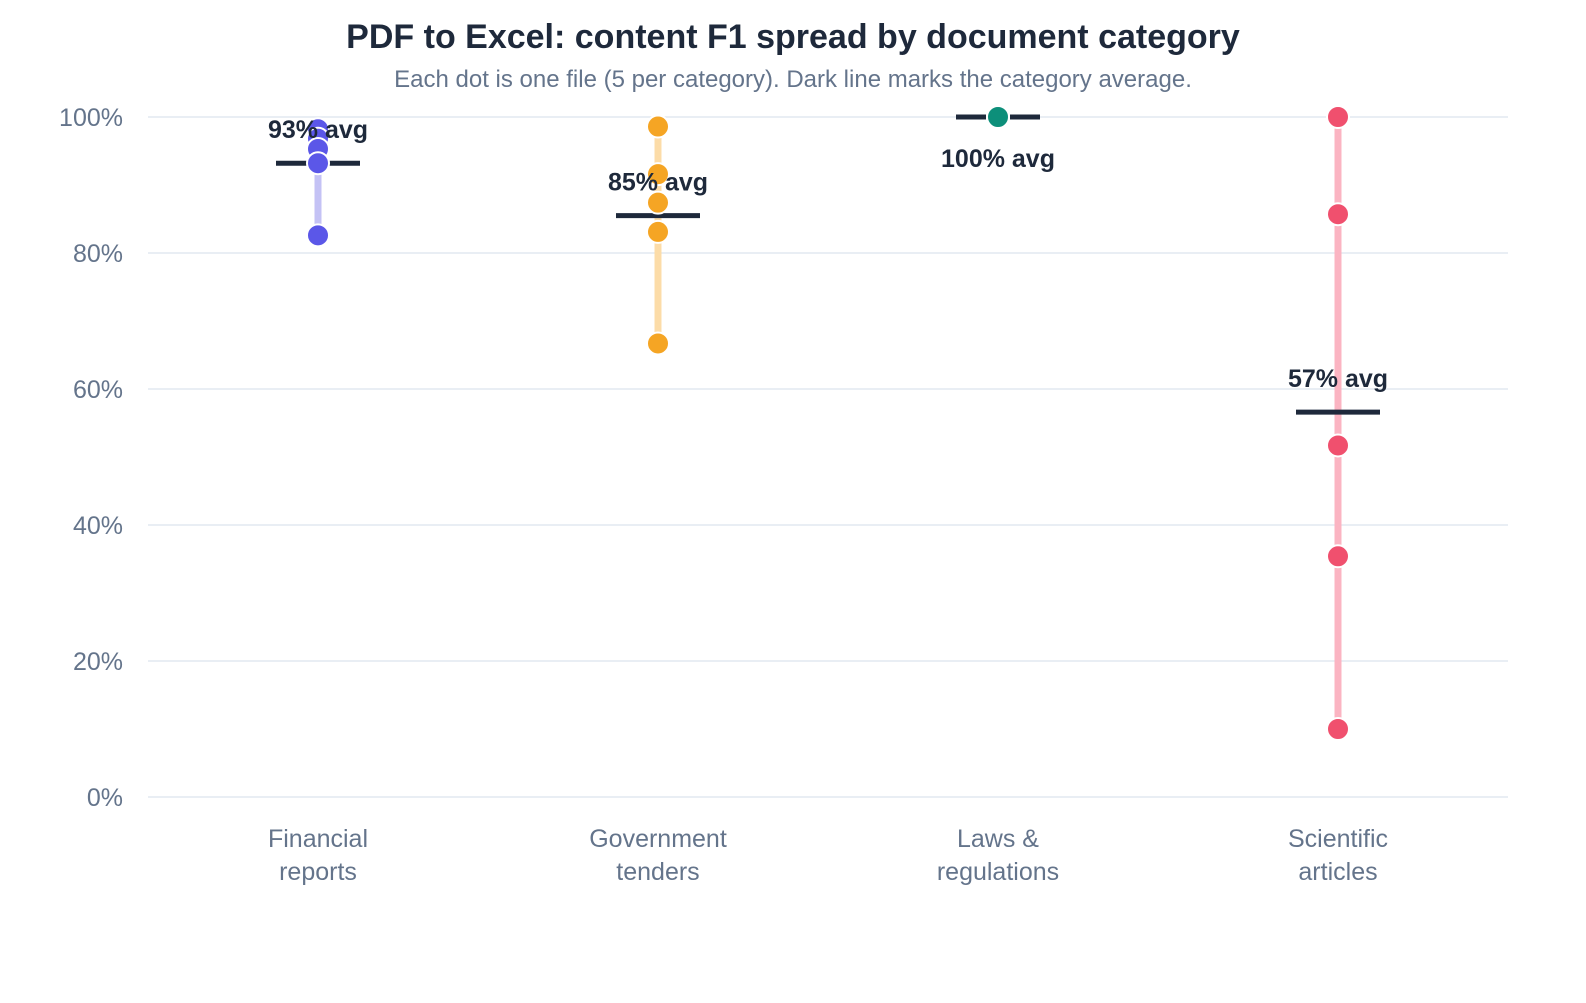  I want to click on y-tick-label: 0%, so click(105, 798).